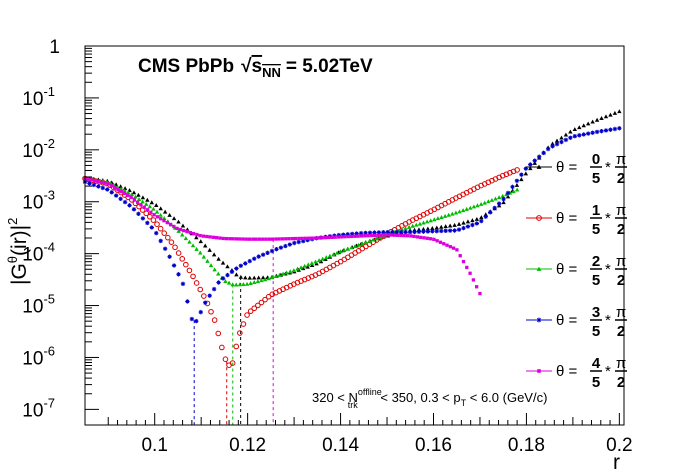  What do you see at coordinates (596, 159) in the screenshot?
I see `legend-numerator: 0` at bounding box center [596, 159].